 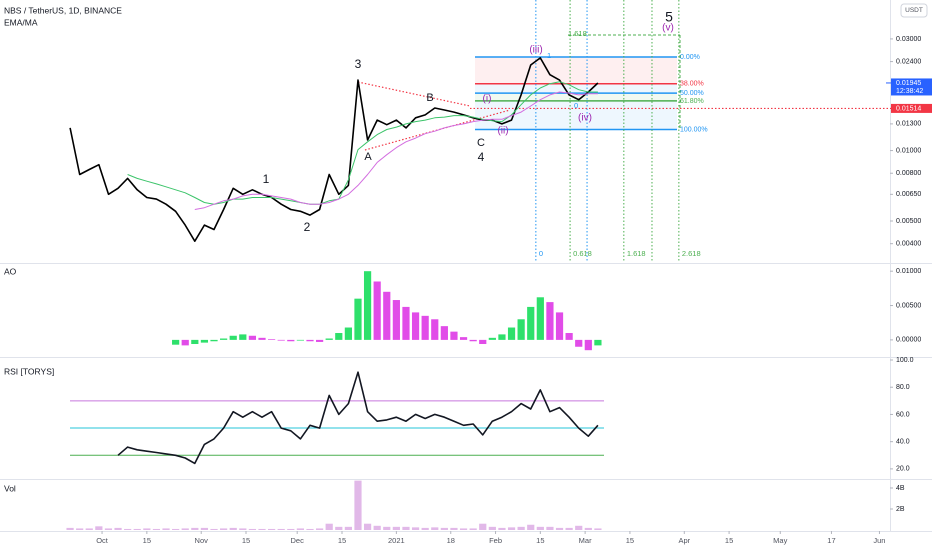 I want to click on chart-title: NBS / TetherUS, 1D, BINANCE, so click(x=63, y=10).